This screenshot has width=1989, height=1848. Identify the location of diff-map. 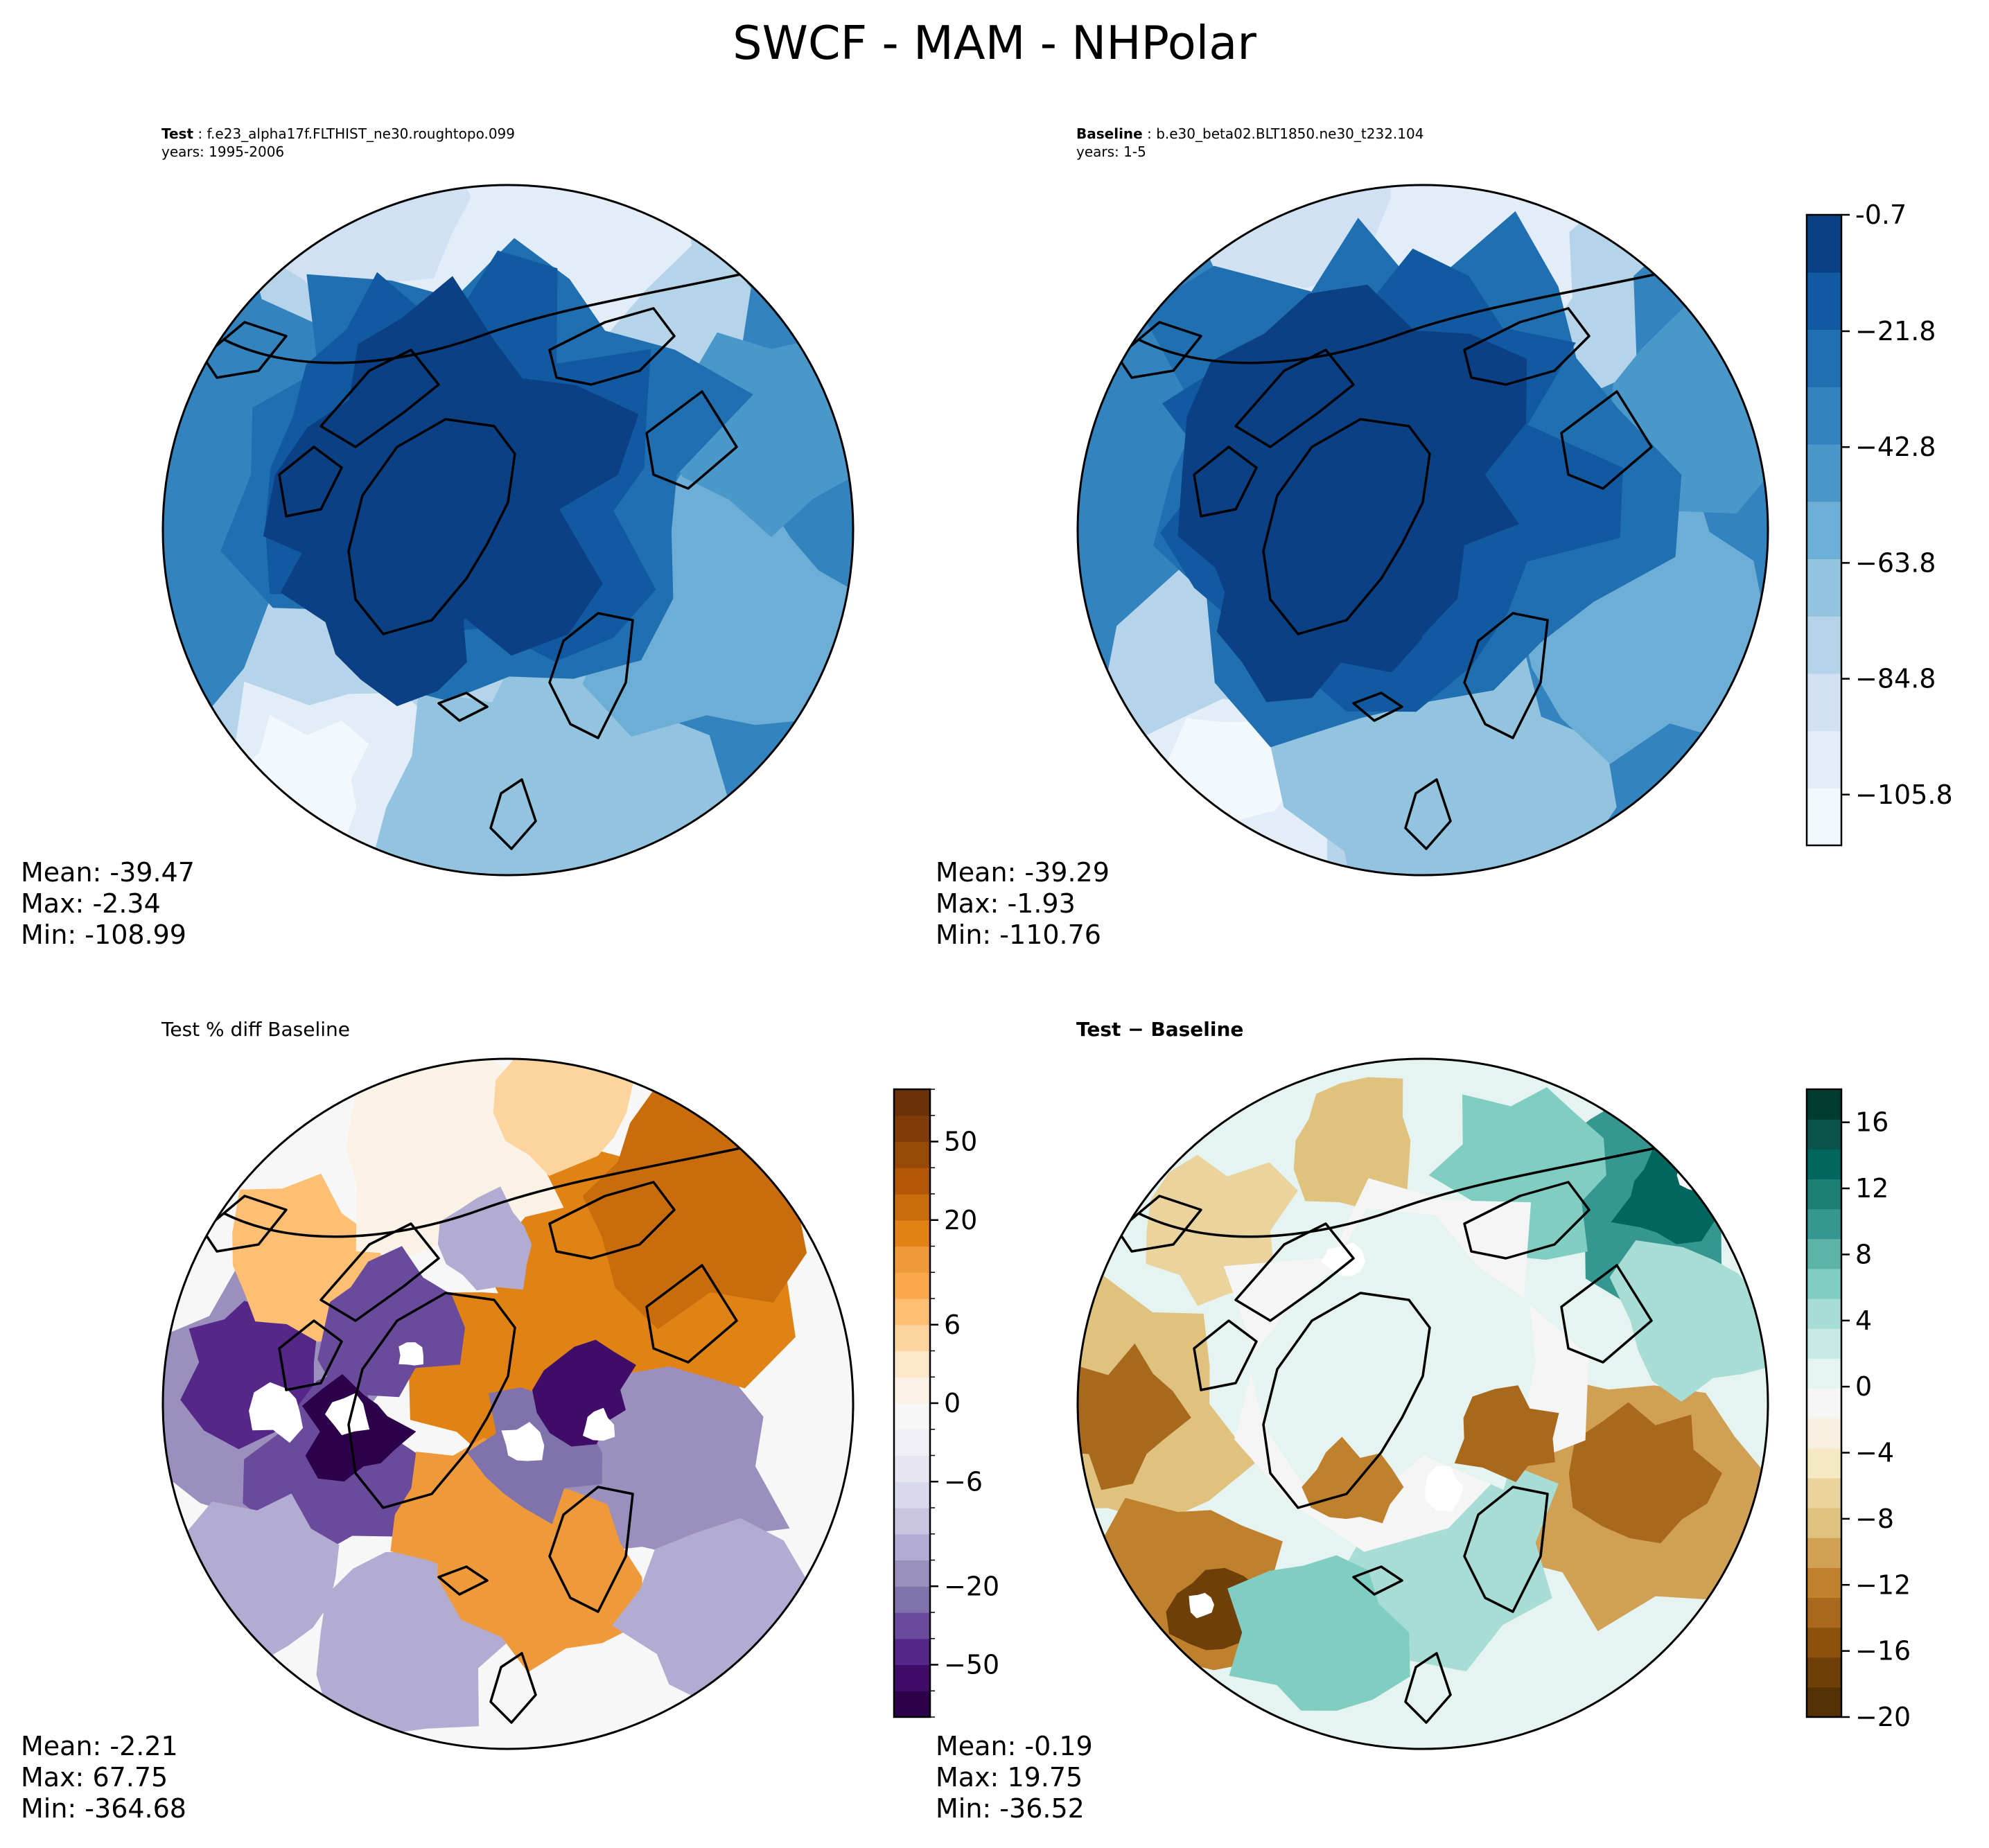
(1422, 1403).